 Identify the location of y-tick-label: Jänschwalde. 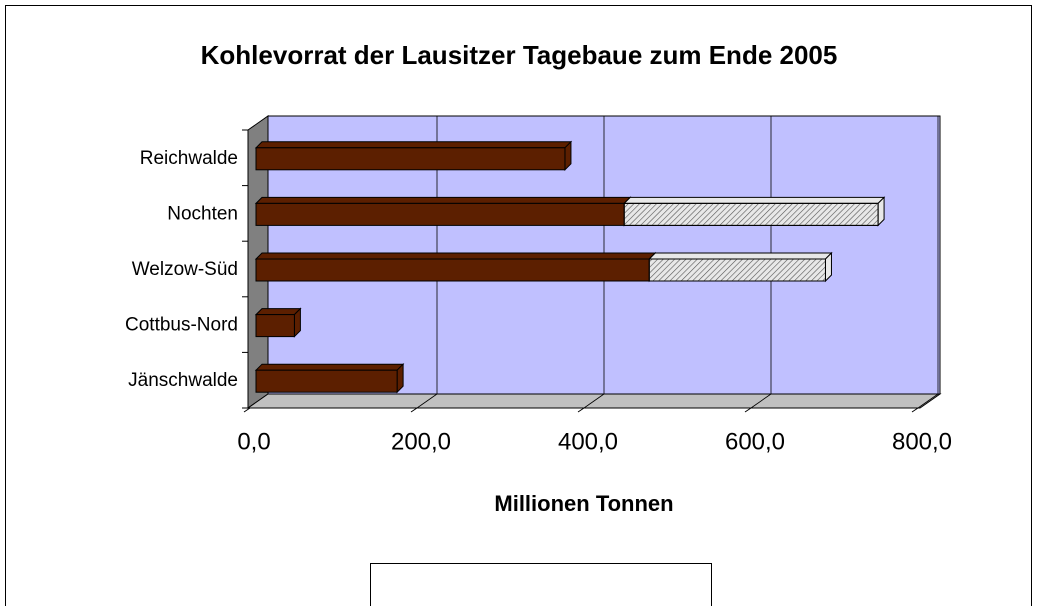
(183, 380).